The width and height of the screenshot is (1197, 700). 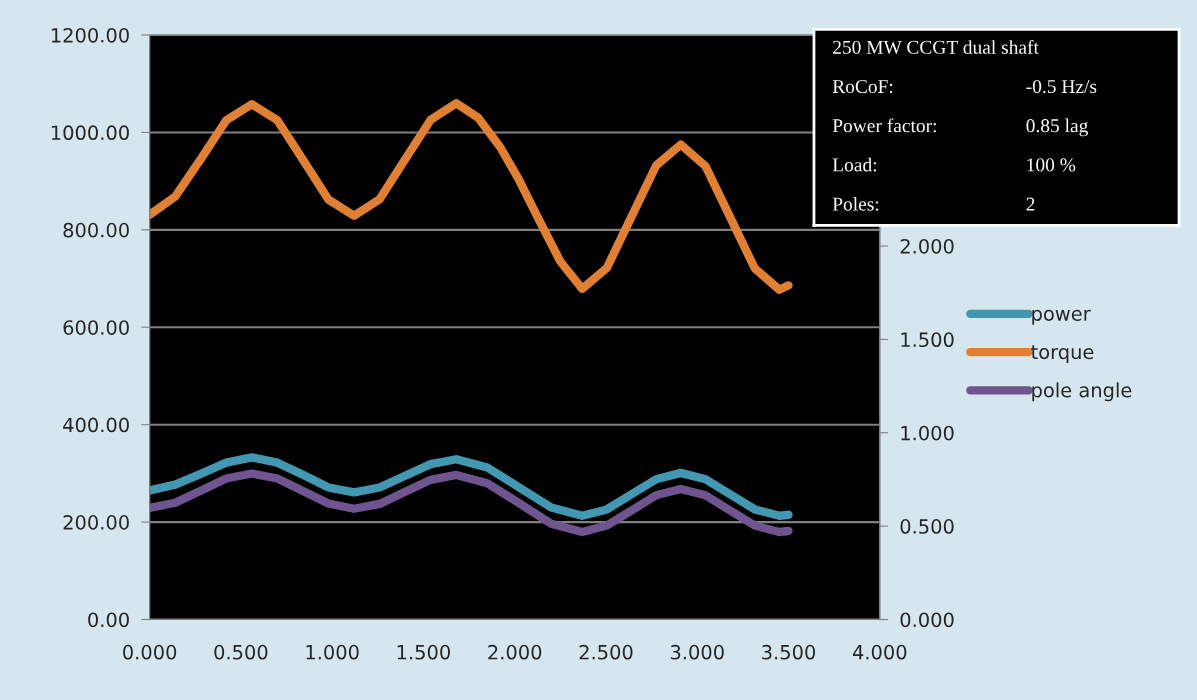 I want to click on y2-tick-label: 1.500, so click(x=927, y=340).